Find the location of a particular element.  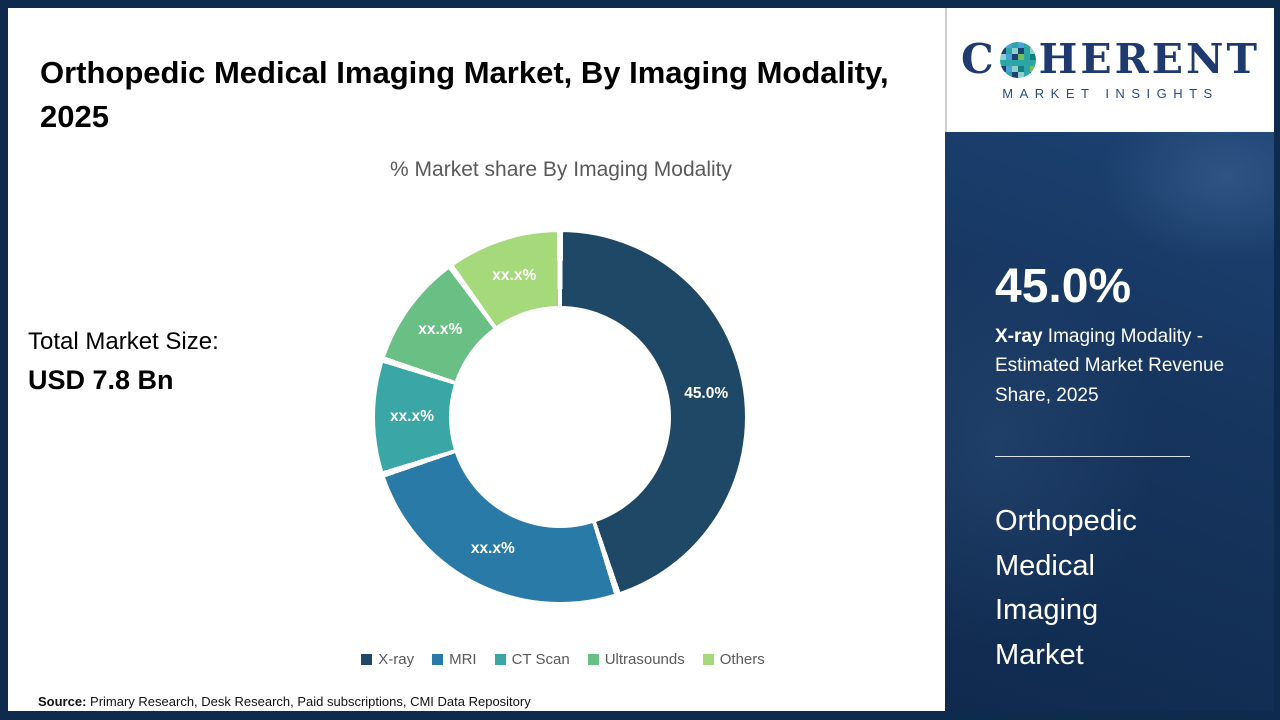

panel-divider is located at coordinates (1092, 456).